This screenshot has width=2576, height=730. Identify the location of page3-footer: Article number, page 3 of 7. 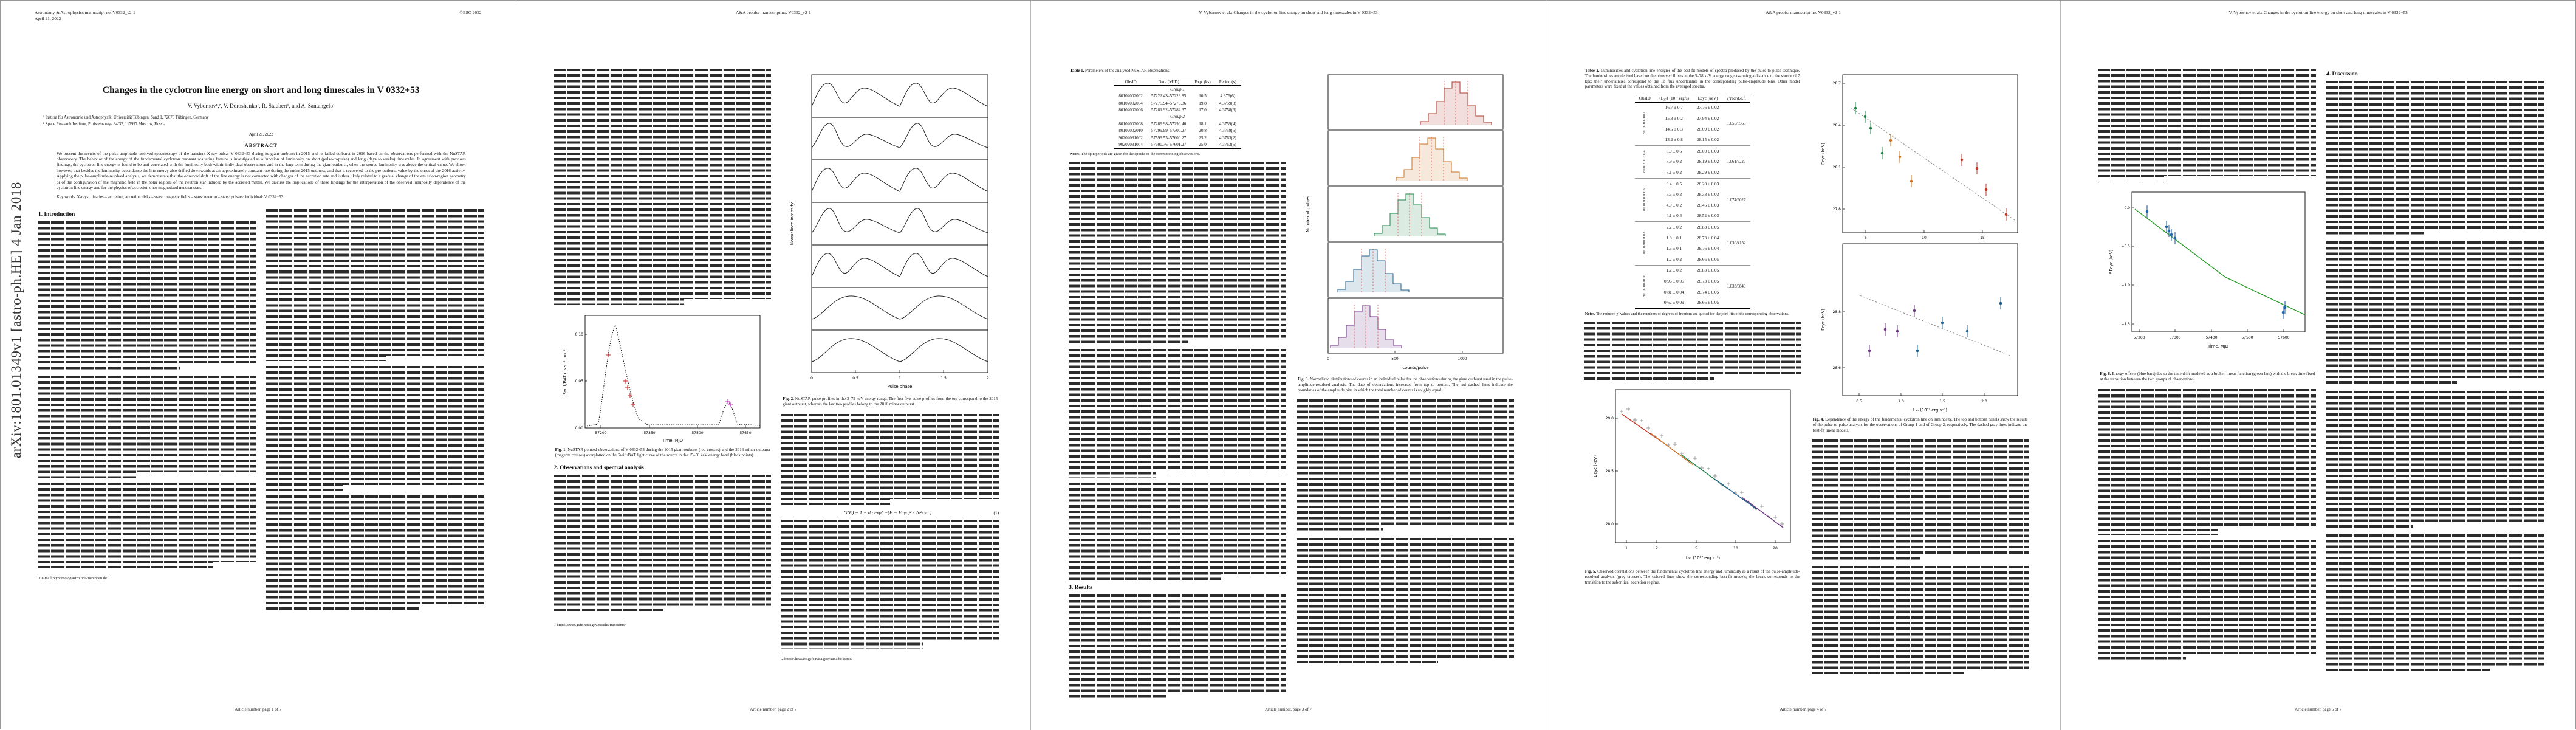
(1288, 709).